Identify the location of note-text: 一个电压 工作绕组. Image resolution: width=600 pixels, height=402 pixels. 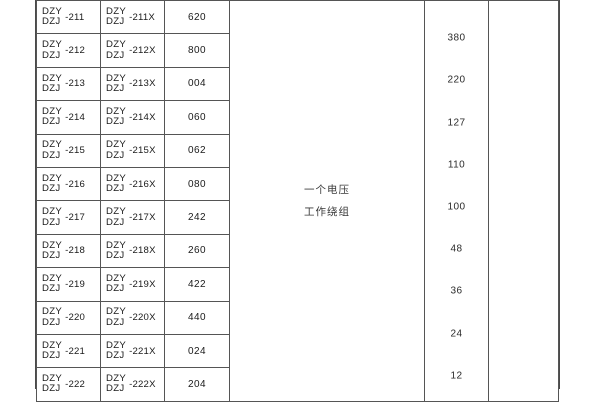
(327, 201).